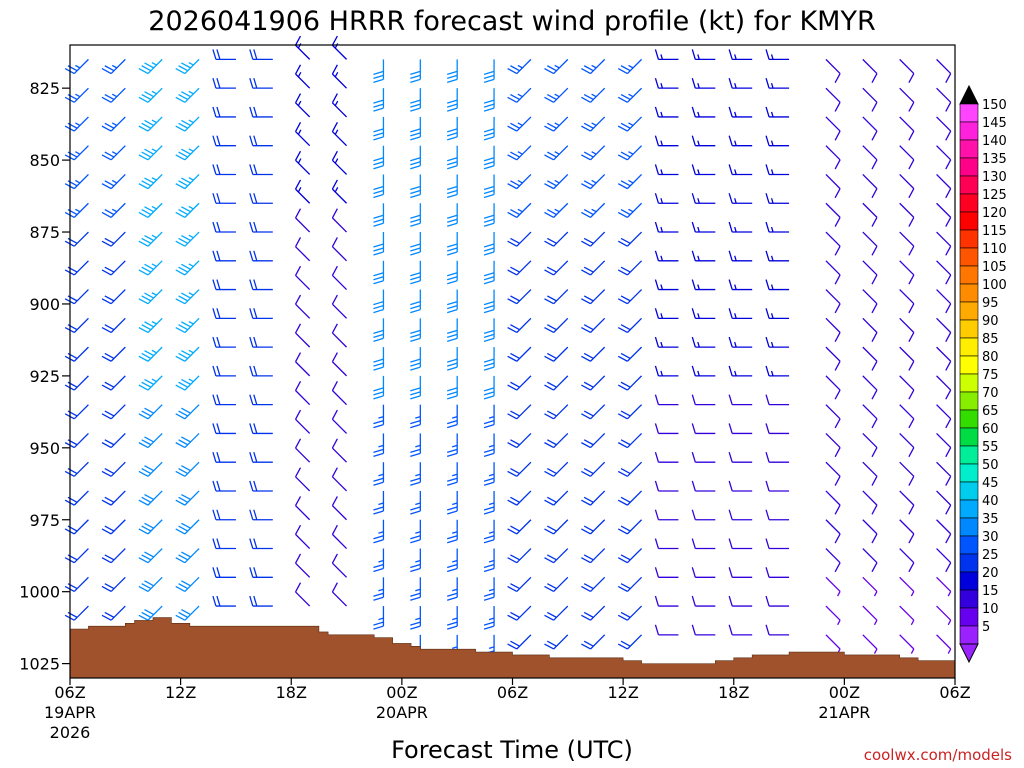  Describe the element at coordinates (994, 249) in the screenshot. I see `colorbar-label: 110` at that location.